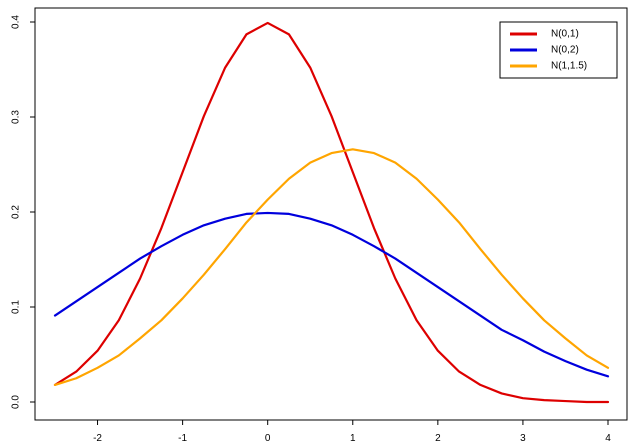 This screenshot has width=640, height=446. Describe the element at coordinates (353, 438) in the screenshot. I see `x-tick-label: 1` at that location.